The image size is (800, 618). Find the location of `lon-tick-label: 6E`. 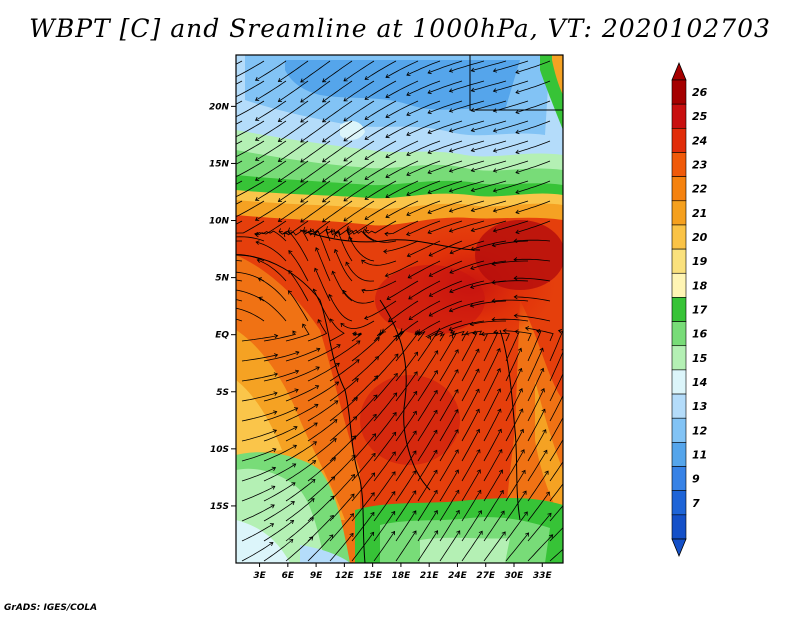

lon-tick-label: 6E is located at coordinates (288, 576).